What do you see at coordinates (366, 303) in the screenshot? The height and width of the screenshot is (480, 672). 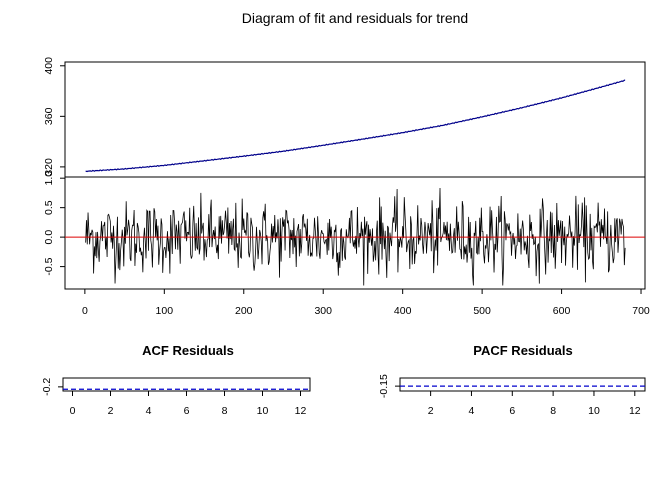 I see `residuals-x-axis: 0 100 200 300 400 500 600 700` at bounding box center [366, 303].